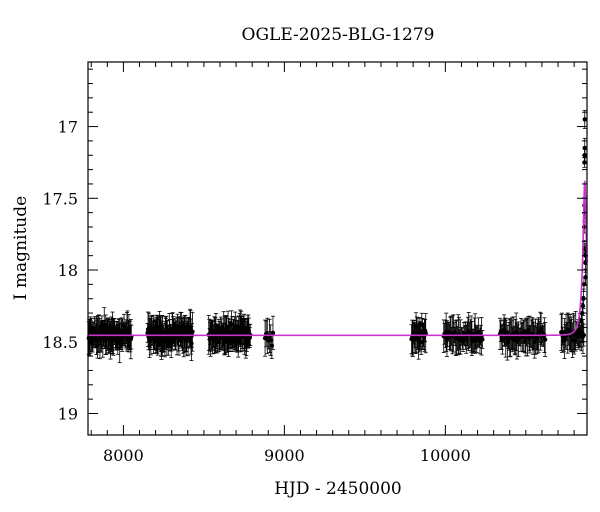 This screenshot has width=600, height=512. I want to click on x-tick-label: 9000, so click(284, 455).